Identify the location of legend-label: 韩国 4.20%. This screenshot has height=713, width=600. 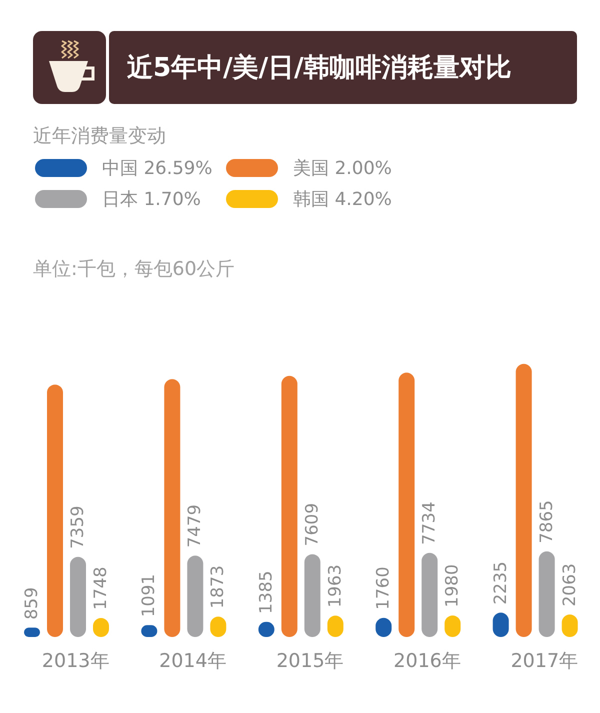
(342, 199).